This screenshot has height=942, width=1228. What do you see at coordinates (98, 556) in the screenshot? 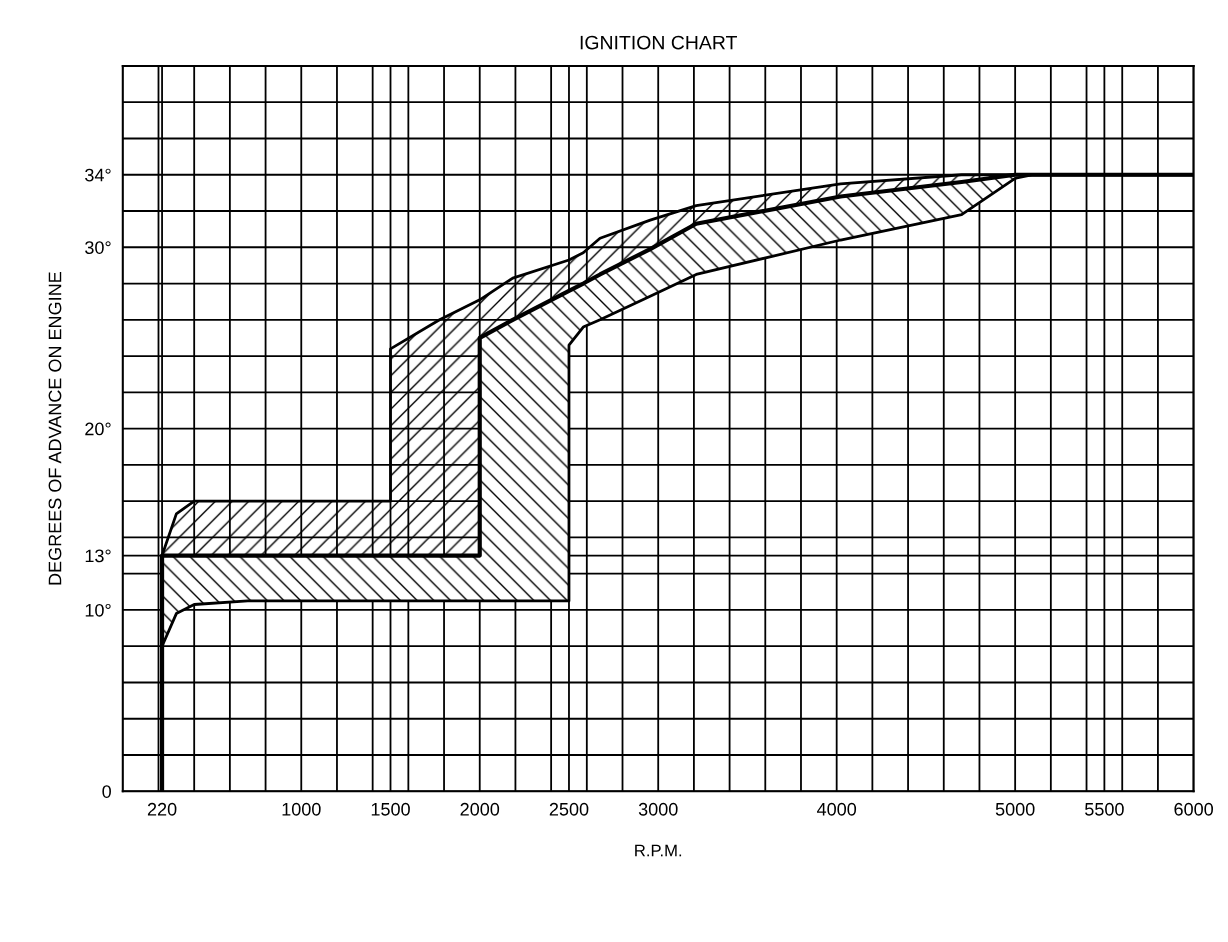
I see `y-tick-label: 13°` at bounding box center [98, 556].